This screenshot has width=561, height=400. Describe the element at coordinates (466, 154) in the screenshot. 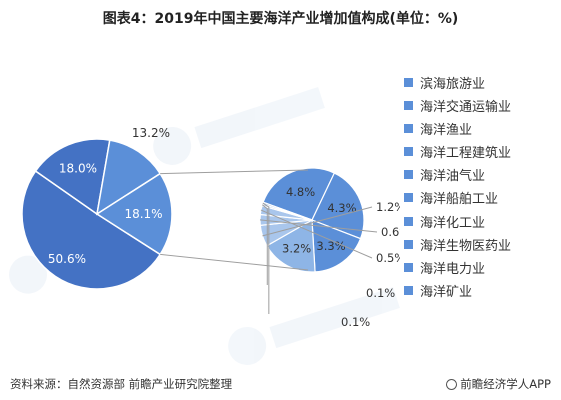

I see `legend-label: 海洋工程建筑业` at that location.